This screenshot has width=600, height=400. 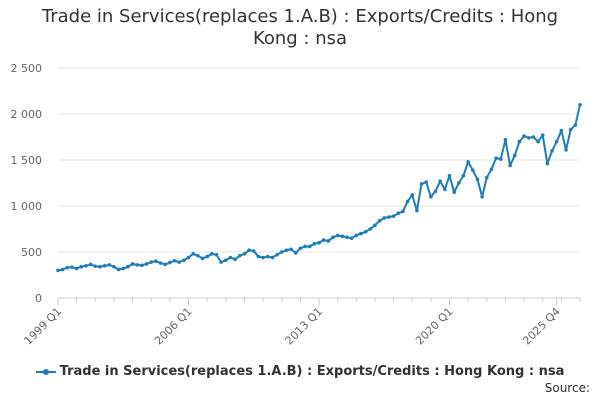 I want to click on x-tick-label: 2013 Q1, so click(x=304, y=326).